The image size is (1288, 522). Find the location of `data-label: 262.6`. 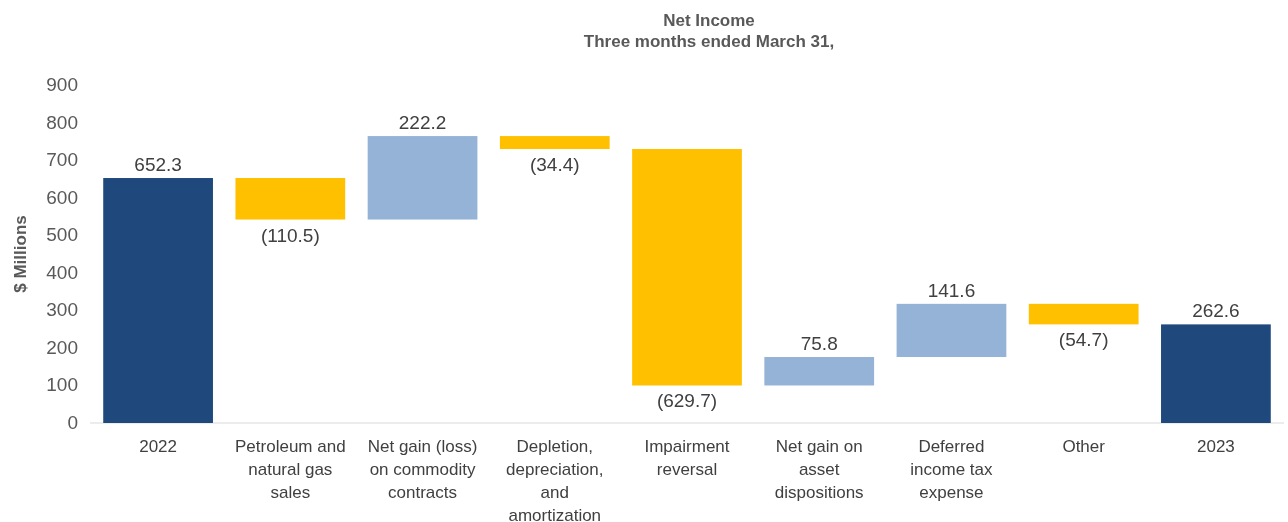

data-label: 262.6 is located at coordinates (1216, 311).